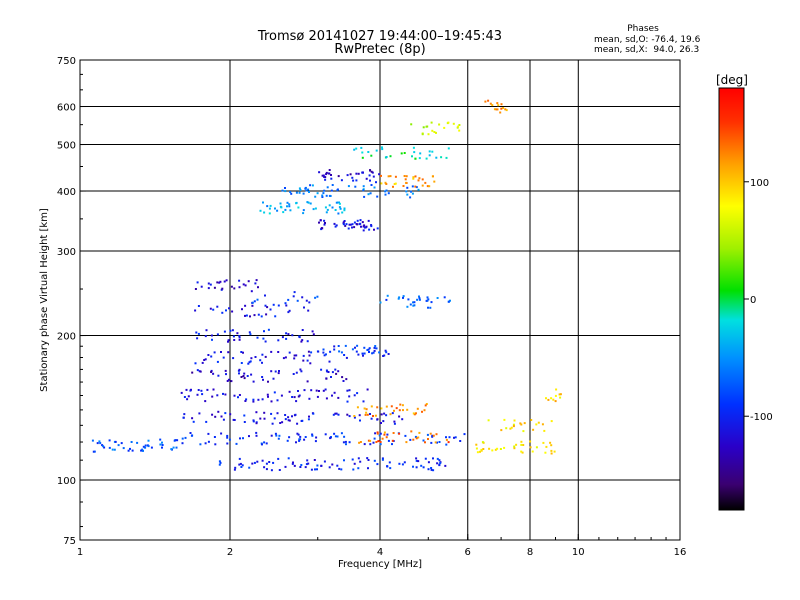 The height and width of the screenshot is (600, 800). What do you see at coordinates (468, 552) in the screenshot?
I see `x-tick-label: 6` at bounding box center [468, 552].